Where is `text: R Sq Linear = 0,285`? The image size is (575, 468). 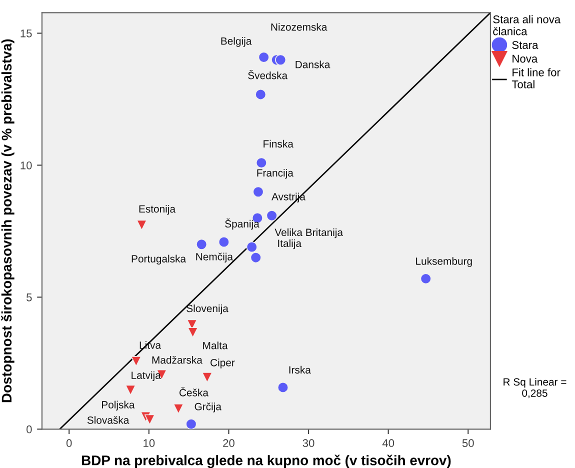
text: R Sq Linear = 0,285 is located at coordinates (535, 388).